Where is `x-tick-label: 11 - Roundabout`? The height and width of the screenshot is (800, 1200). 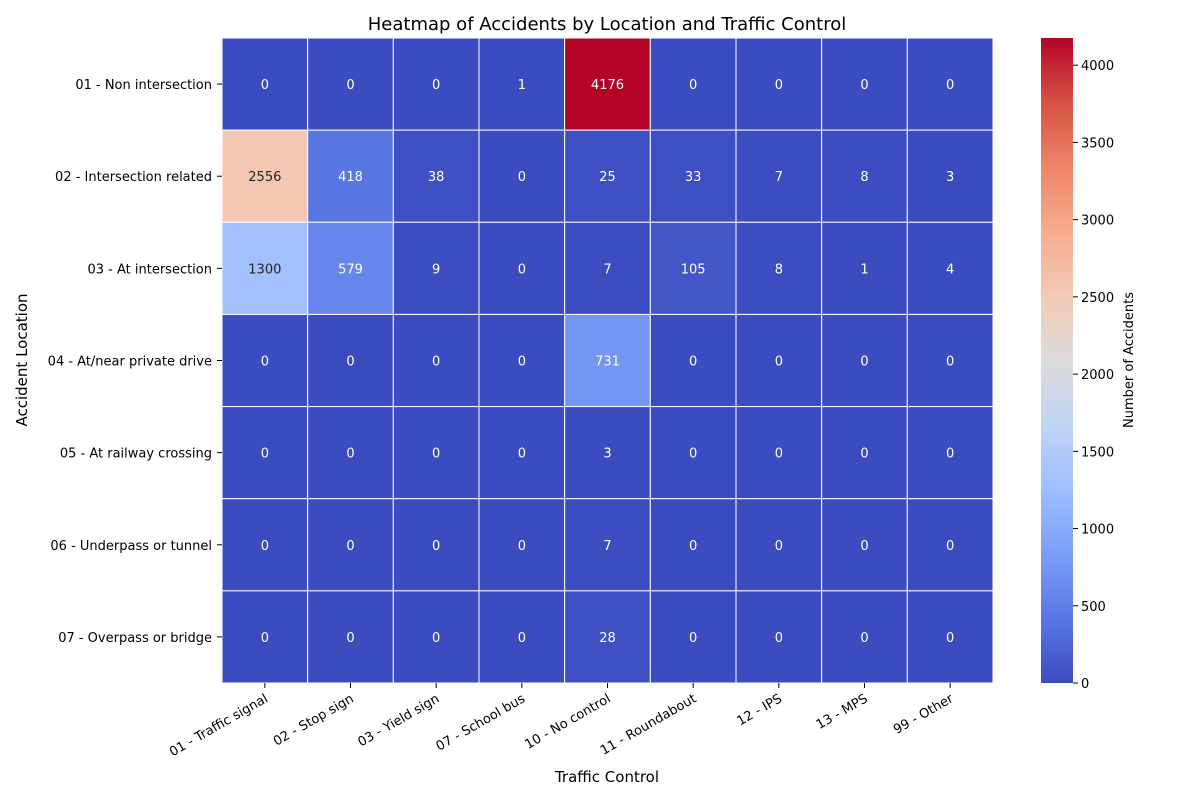 x-tick-label: 11 - Roundabout is located at coordinates (648, 724).